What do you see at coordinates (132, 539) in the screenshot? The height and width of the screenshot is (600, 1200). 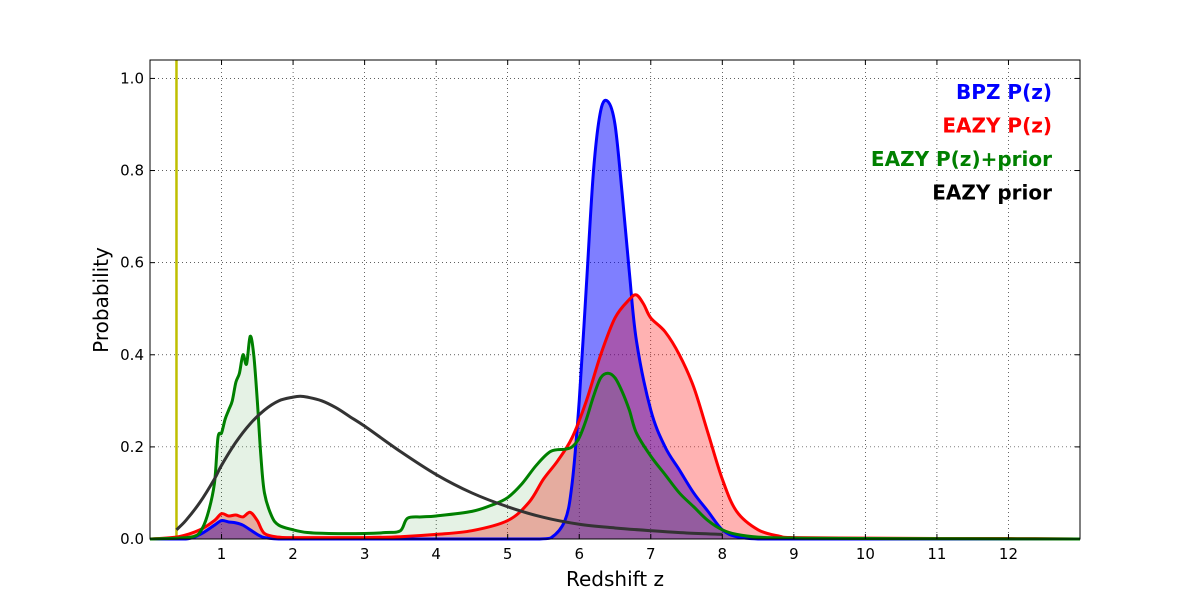 I see `y-tick-label: 0.0` at bounding box center [132, 539].